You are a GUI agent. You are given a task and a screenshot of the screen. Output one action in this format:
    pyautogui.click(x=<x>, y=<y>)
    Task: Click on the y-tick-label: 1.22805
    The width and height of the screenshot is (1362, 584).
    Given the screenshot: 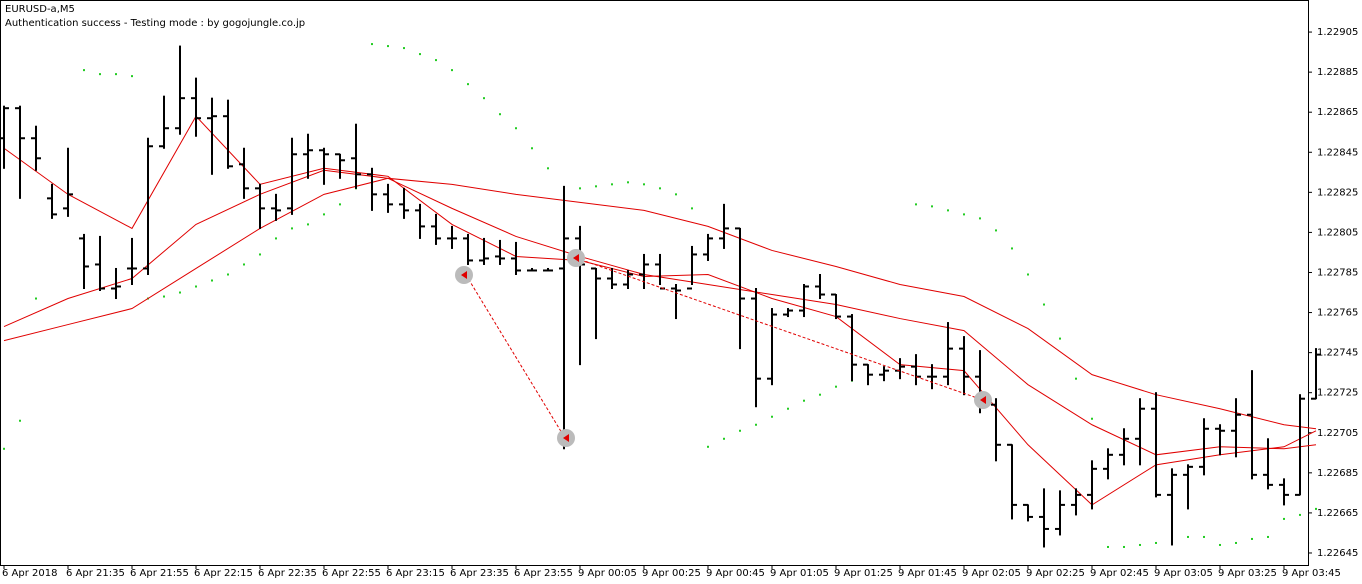 What is the action you would take?
    pyautogui.click(x=1337, y=232)
    